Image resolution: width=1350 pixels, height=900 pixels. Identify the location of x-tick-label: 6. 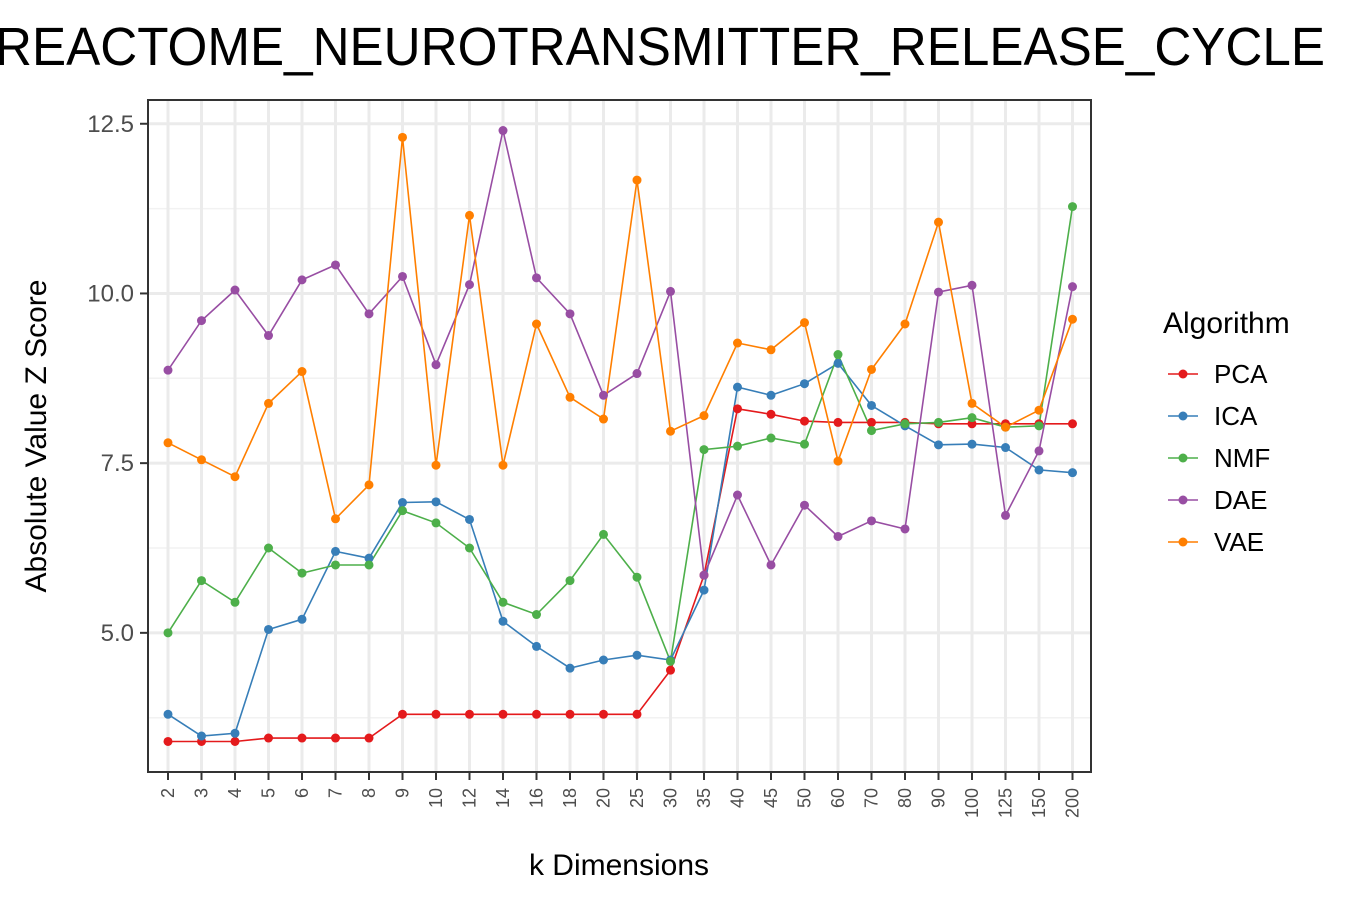
(302, 793).